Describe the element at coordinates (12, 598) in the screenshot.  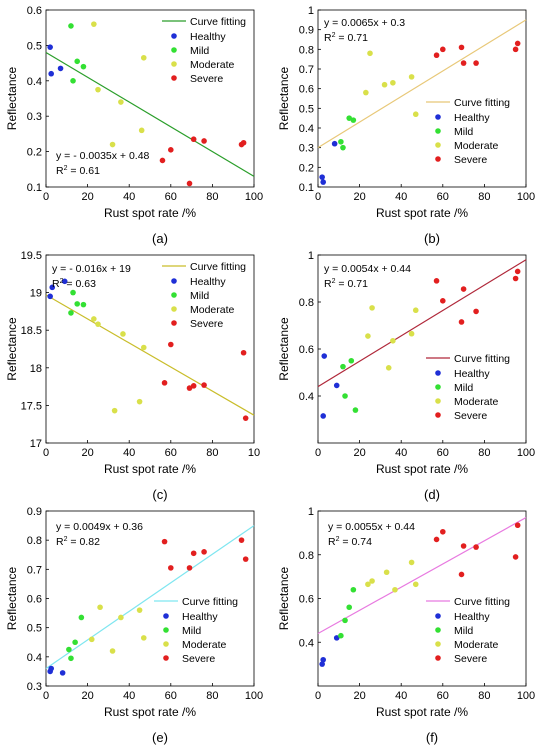
I see `y-axis-label: Reflectance` at that location.